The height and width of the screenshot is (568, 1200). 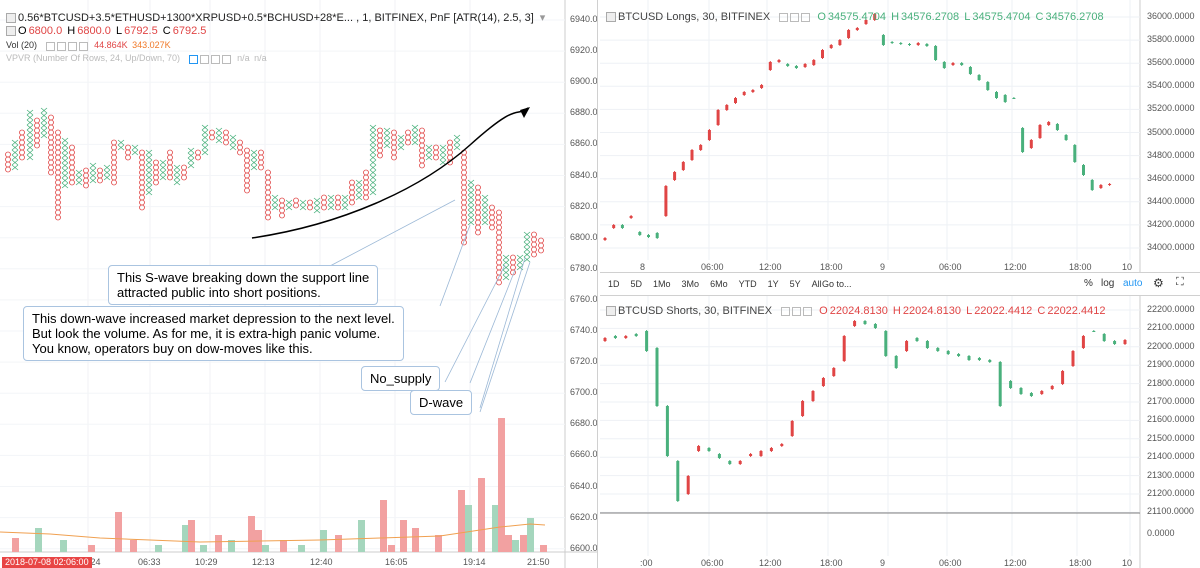 What do you see at coordinates (1171, 382) in the screenshot?
I see `price-tick: 21800.0000` at bounding box center [1171, 382].